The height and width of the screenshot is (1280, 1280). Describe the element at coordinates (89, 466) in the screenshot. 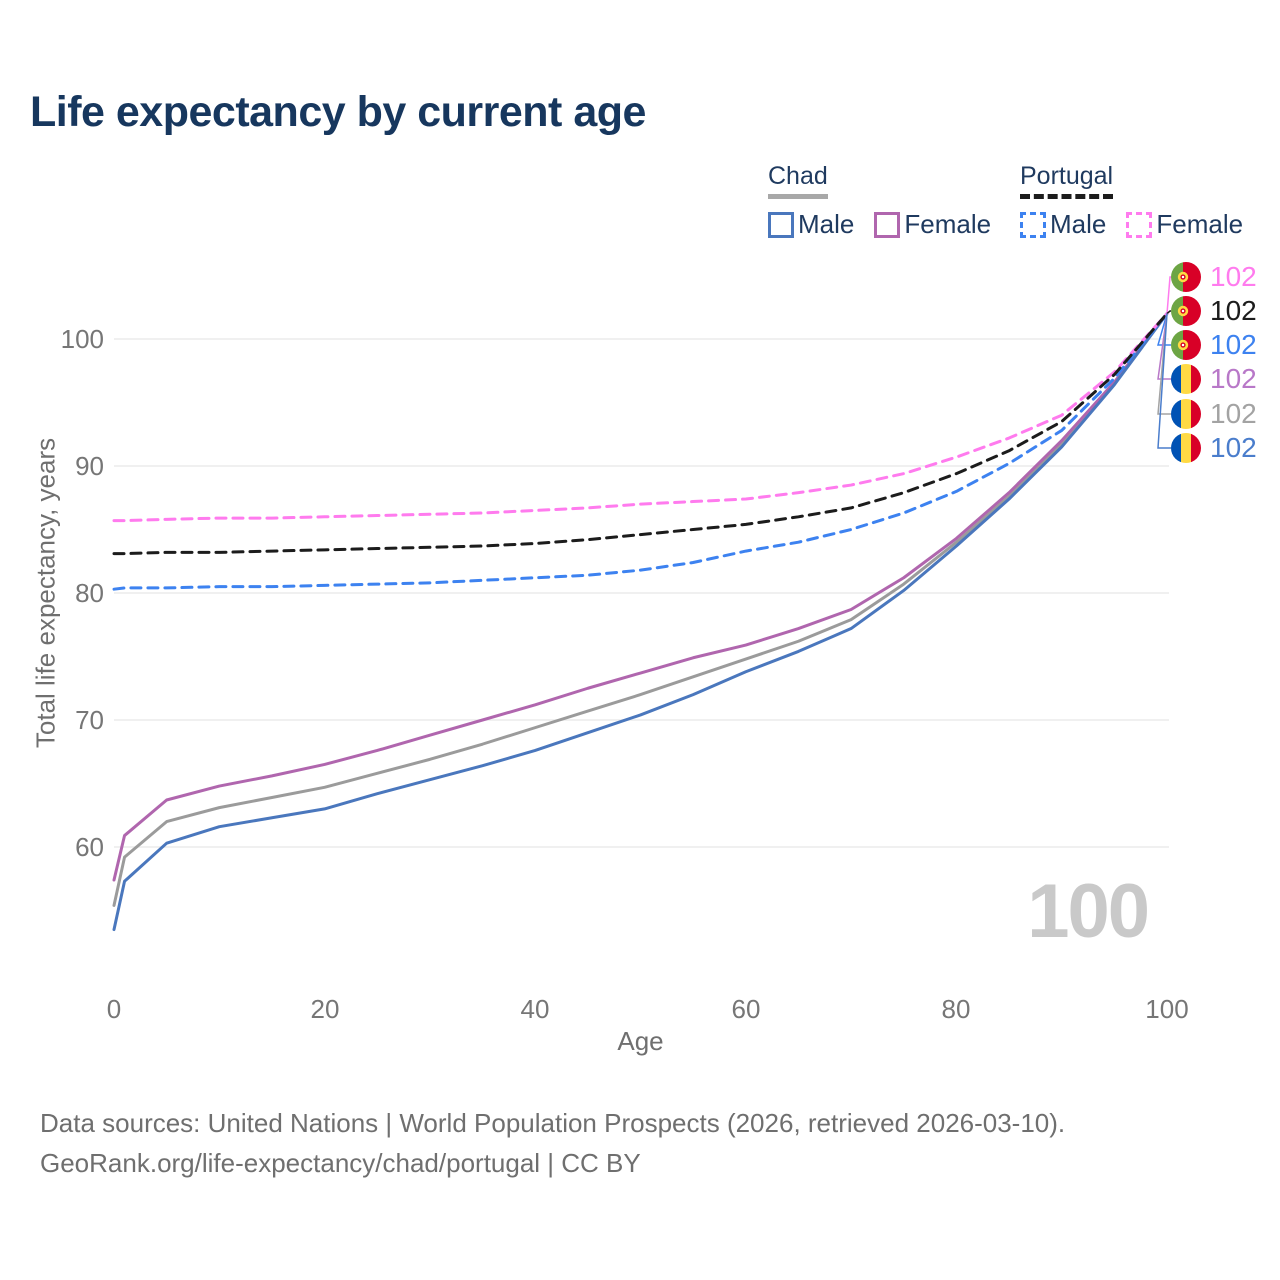

I see `y-tick-label: 90` at that location.